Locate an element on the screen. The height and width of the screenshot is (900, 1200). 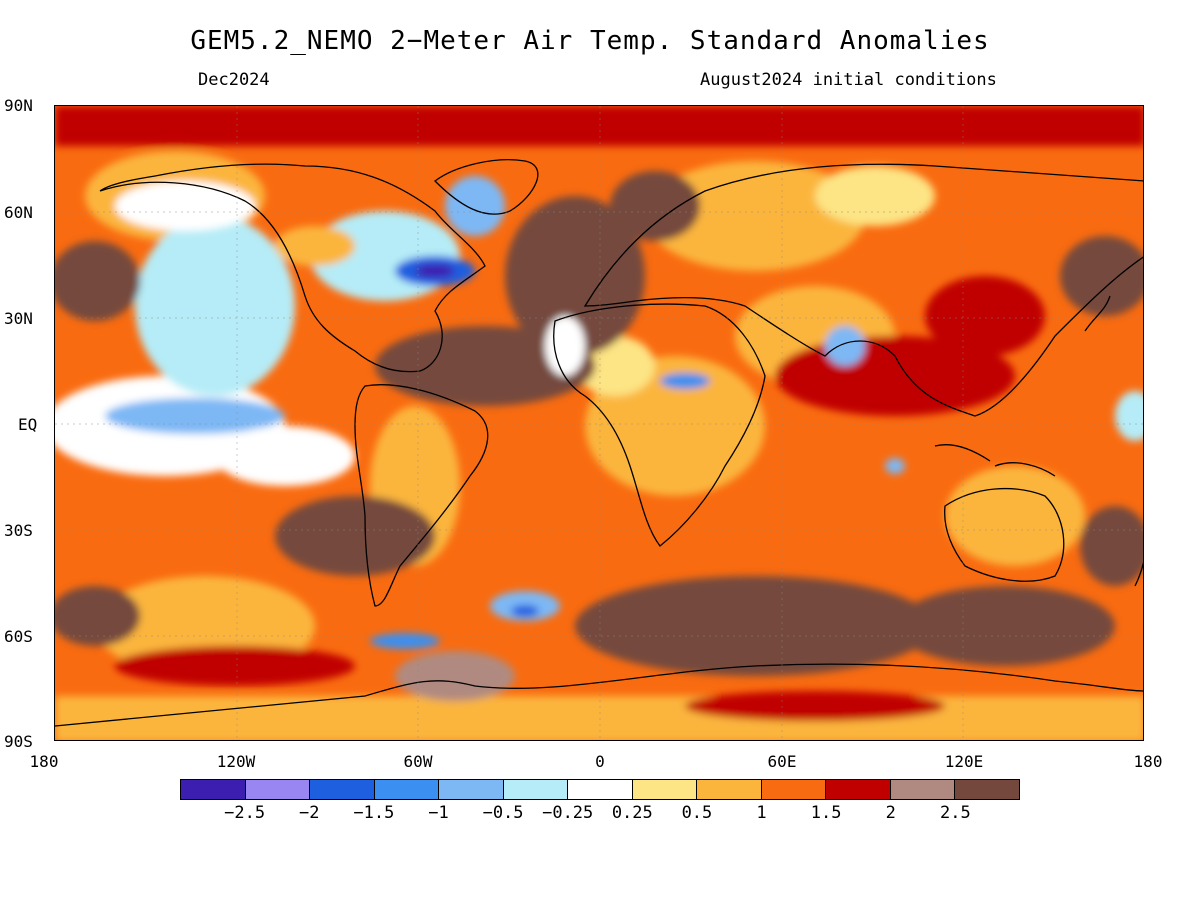
legend-label: −0.5 is located at coordinates (503, 813).